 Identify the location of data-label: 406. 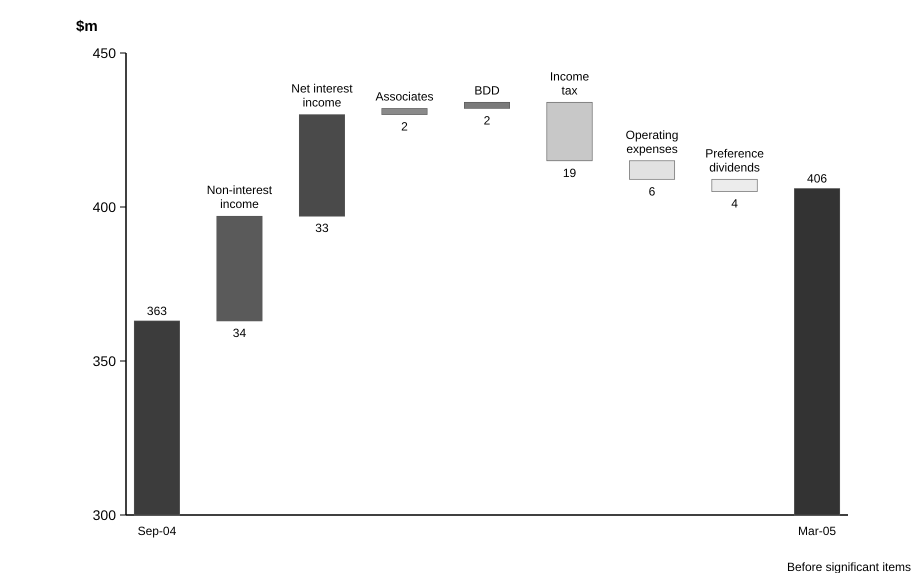
(817, 179).